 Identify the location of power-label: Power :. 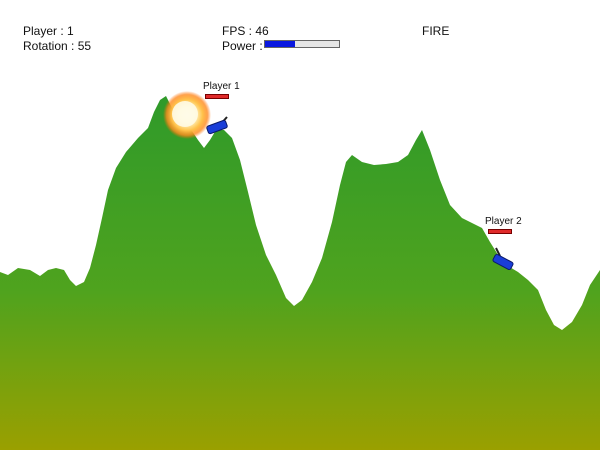
(242, 46).